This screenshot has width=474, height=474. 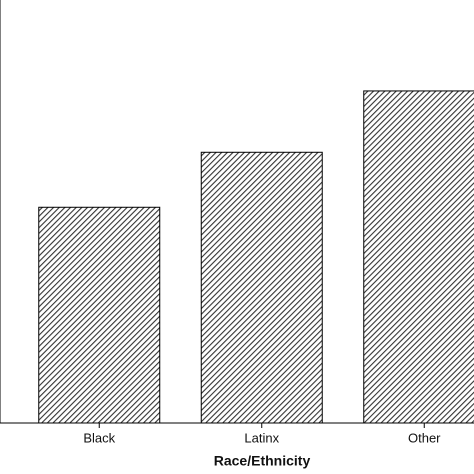 I want to click on x-tick-label: Black, so click(x=99, y=437).